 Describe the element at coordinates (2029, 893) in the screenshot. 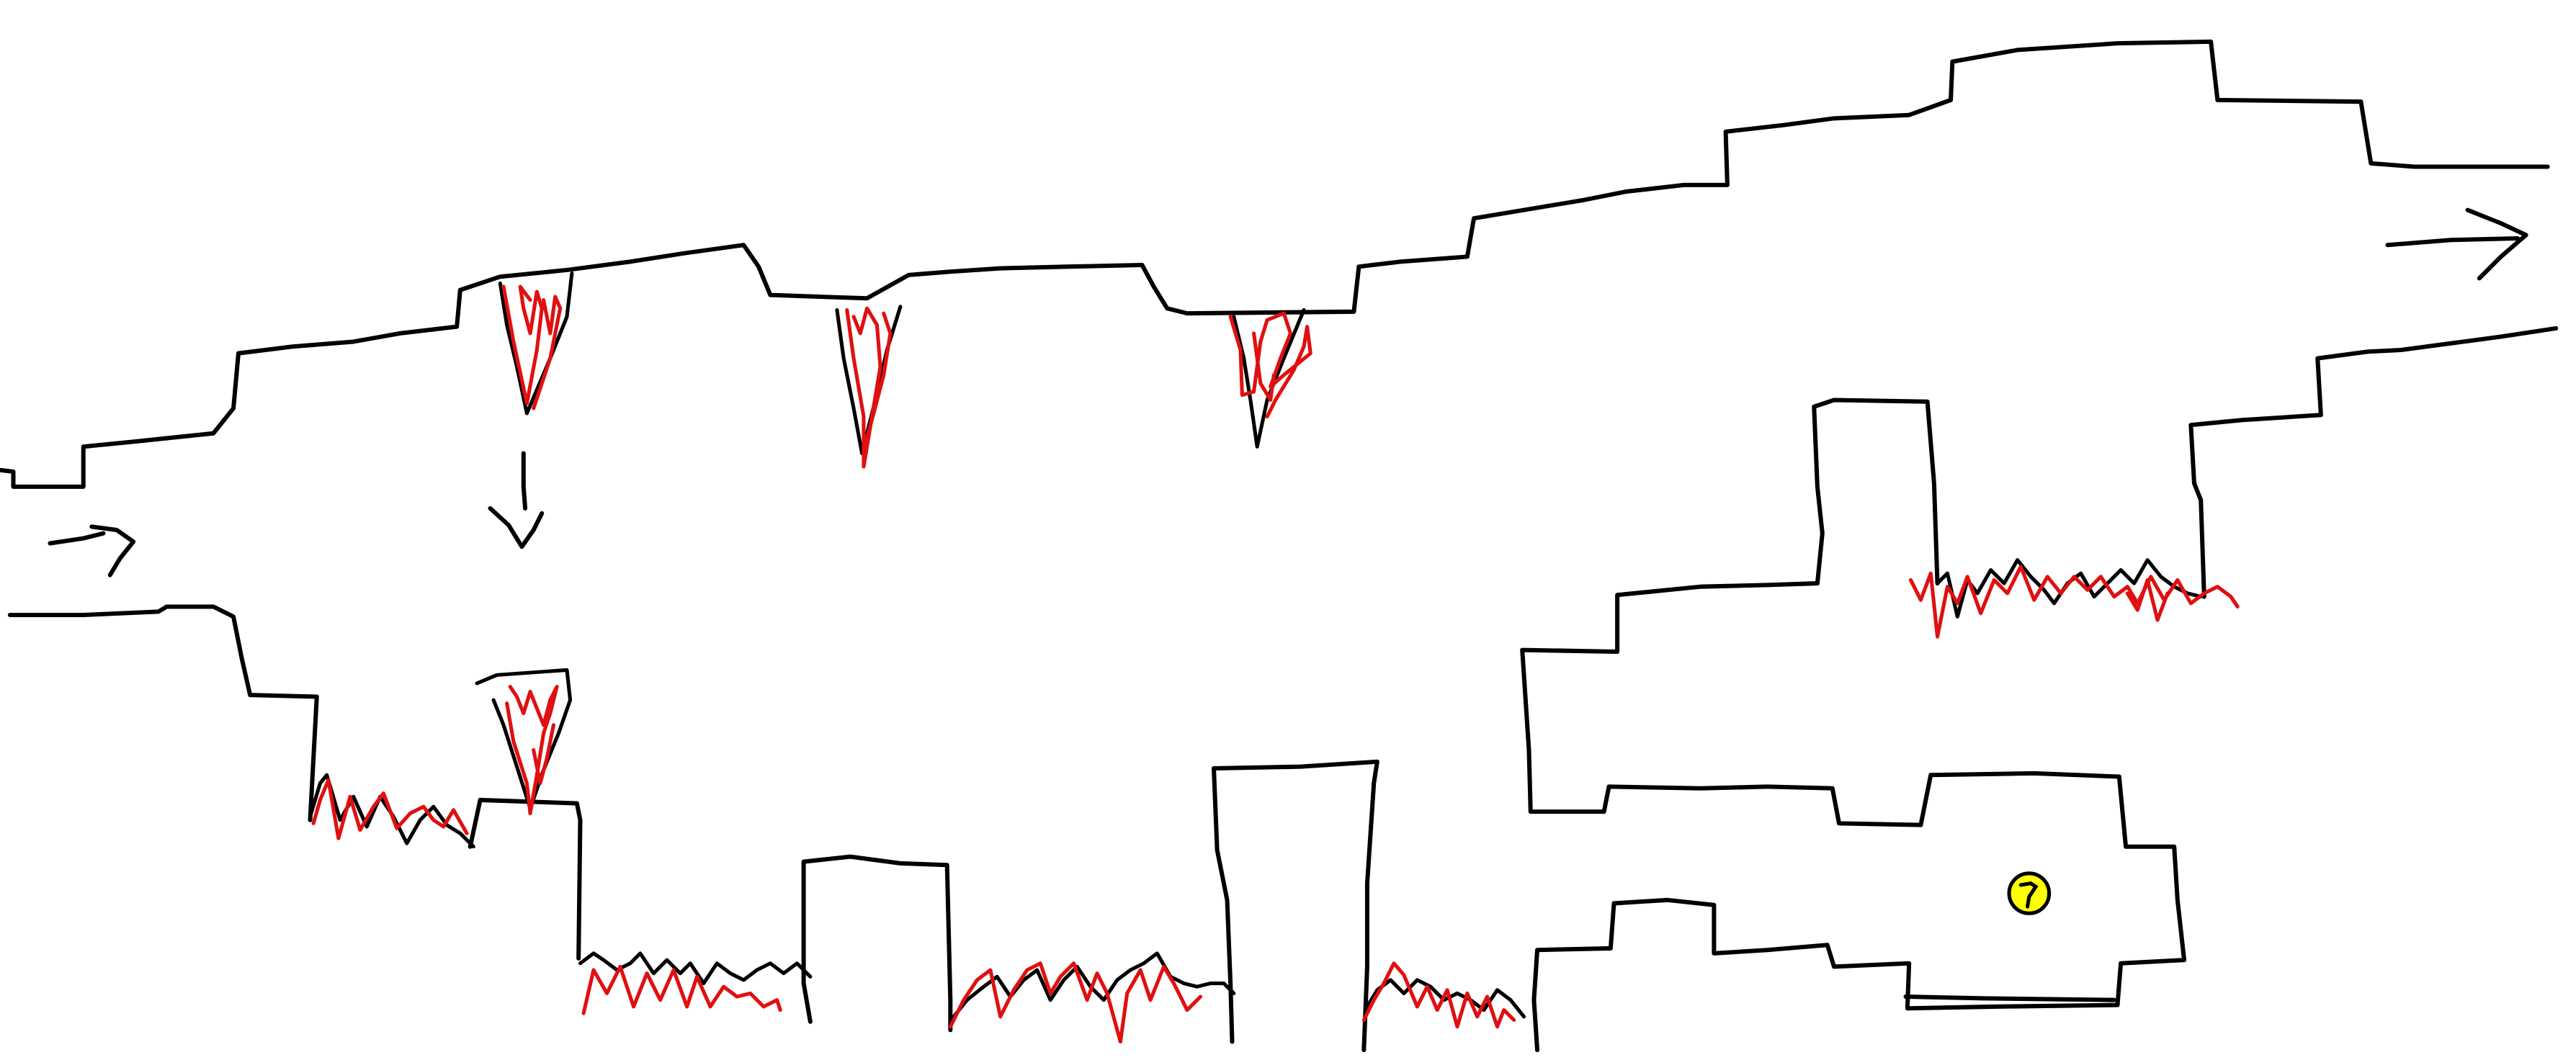

I see `coin-icon` at that location.